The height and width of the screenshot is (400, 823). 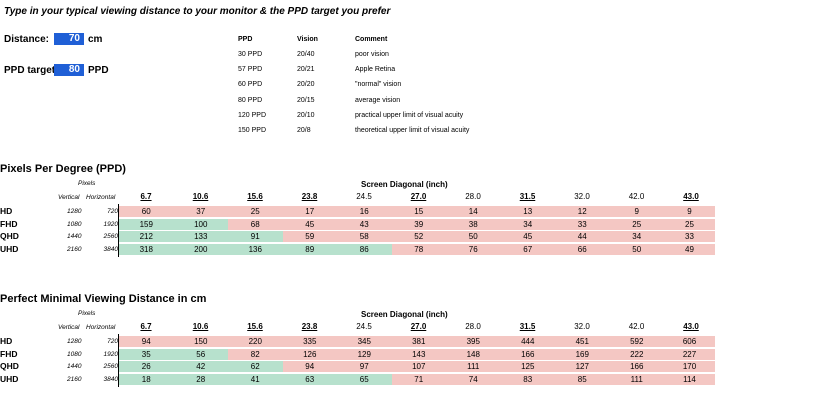 I want to click on table-cell: 15, so click(x=418, y=211).